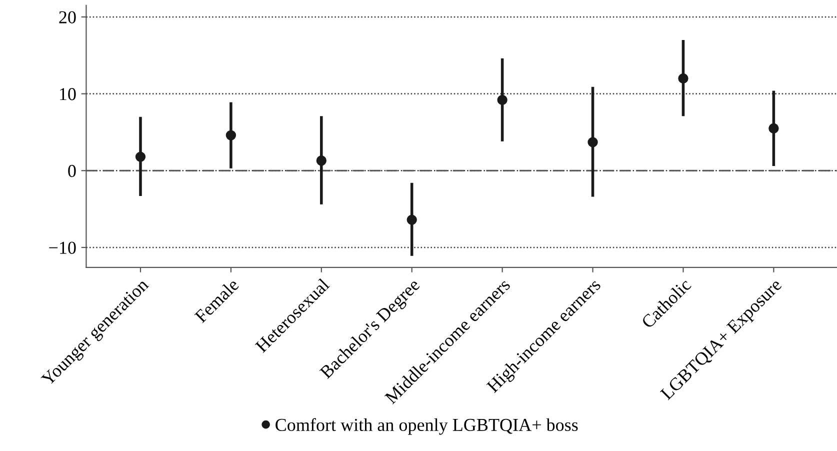 Image resolution: width=837 pixels, height=451 pixels. What do you see at coordinates (67, 17) in the screenshot?
I see `y-tick-label: 20` at bounding box center [67, 17].